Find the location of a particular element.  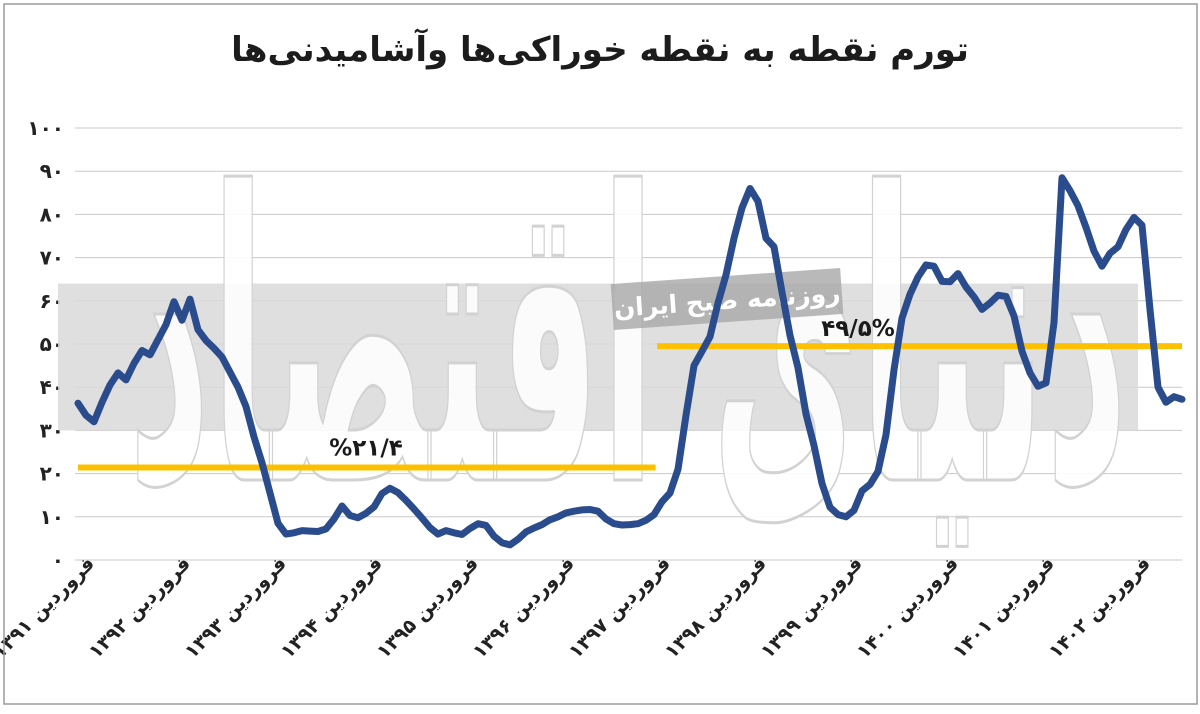

y-tick-label: ۰ is located at coordinates (58, 560).